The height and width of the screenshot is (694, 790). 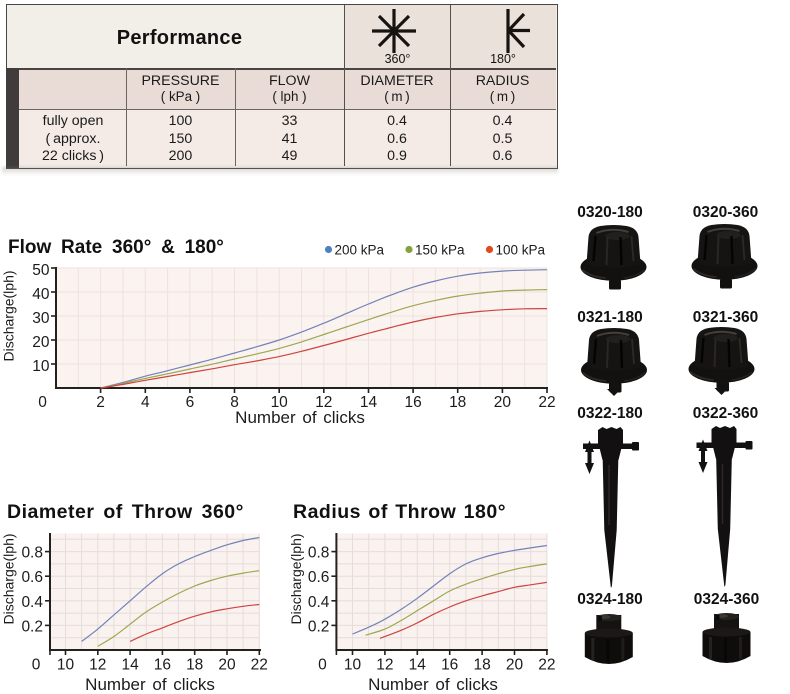 I want to click on svg-text: 200 kPa, so click(x=360, y=250).